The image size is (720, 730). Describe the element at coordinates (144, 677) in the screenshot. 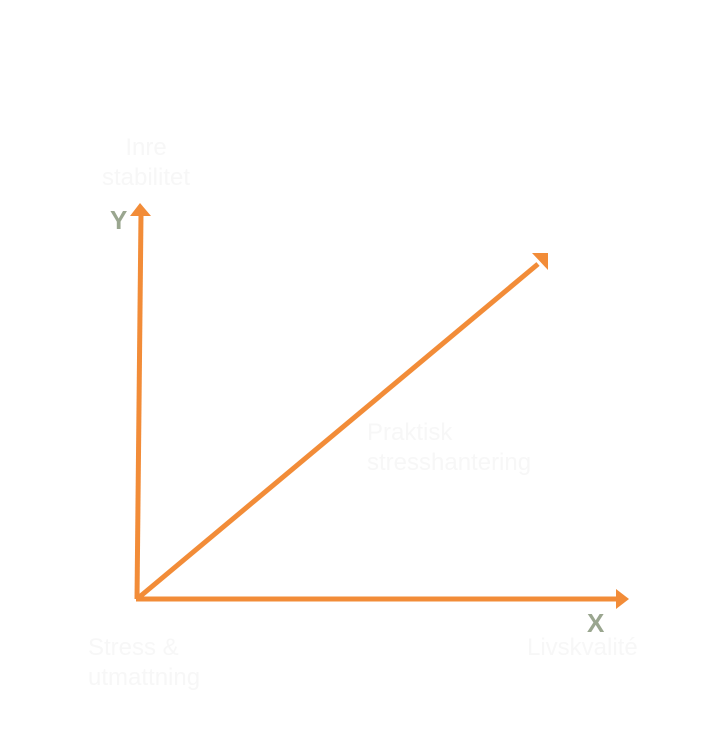

I see `origin-label-line2: utmattning` at that location.